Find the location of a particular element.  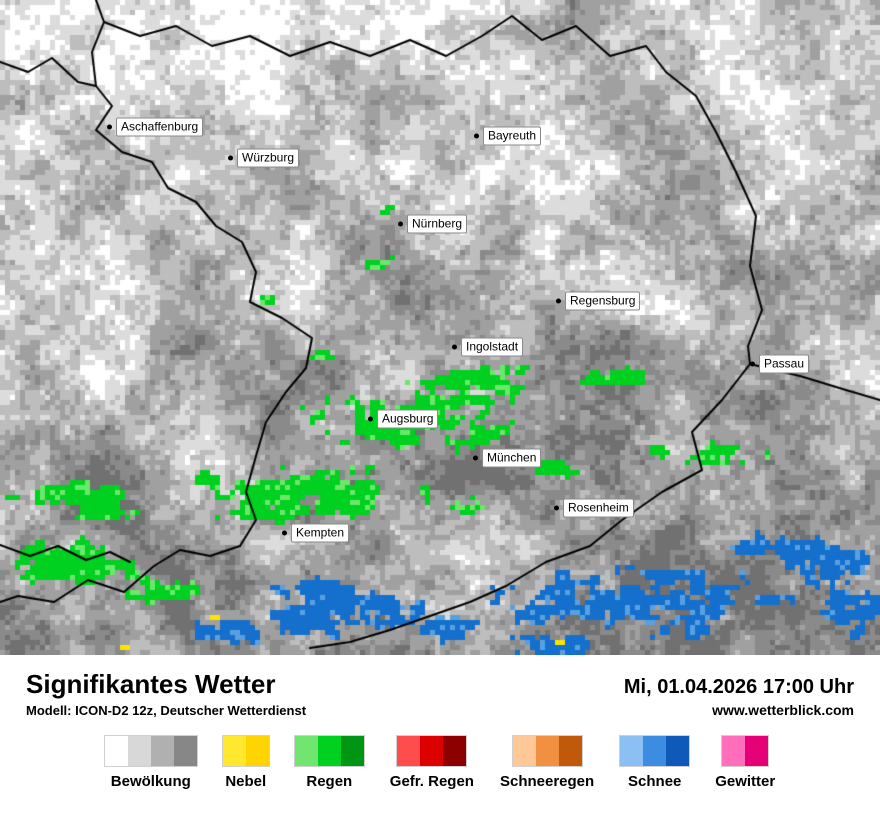

city-label-aschaffenburg: Aschaffenburg is located at coordinates (155, 127).